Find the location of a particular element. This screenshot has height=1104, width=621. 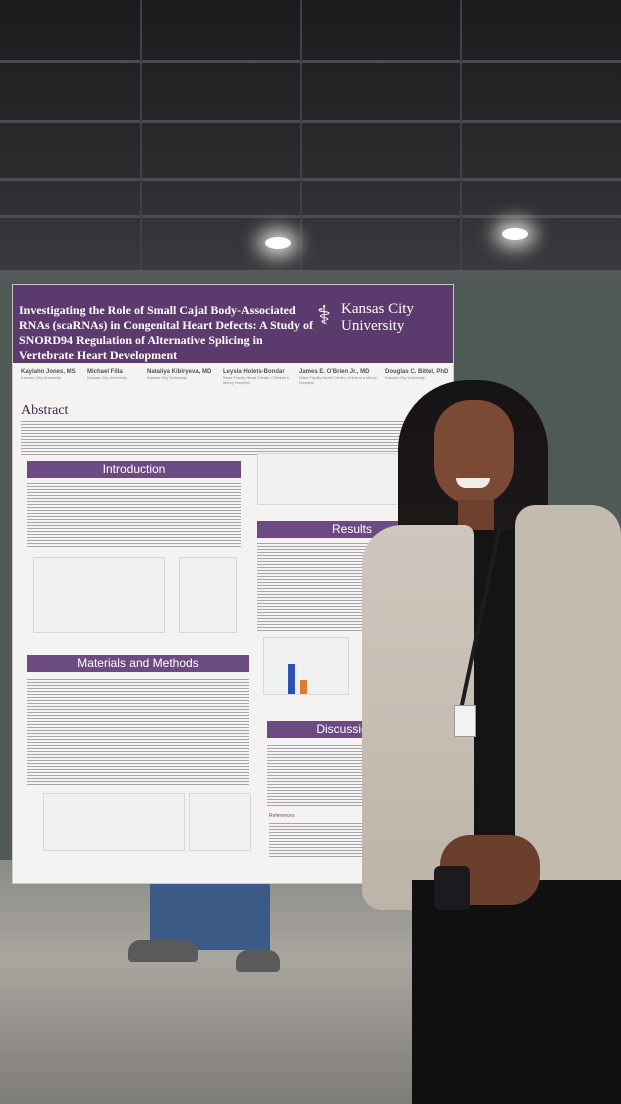

results-bar-chart is located at coordinates (306, 666).